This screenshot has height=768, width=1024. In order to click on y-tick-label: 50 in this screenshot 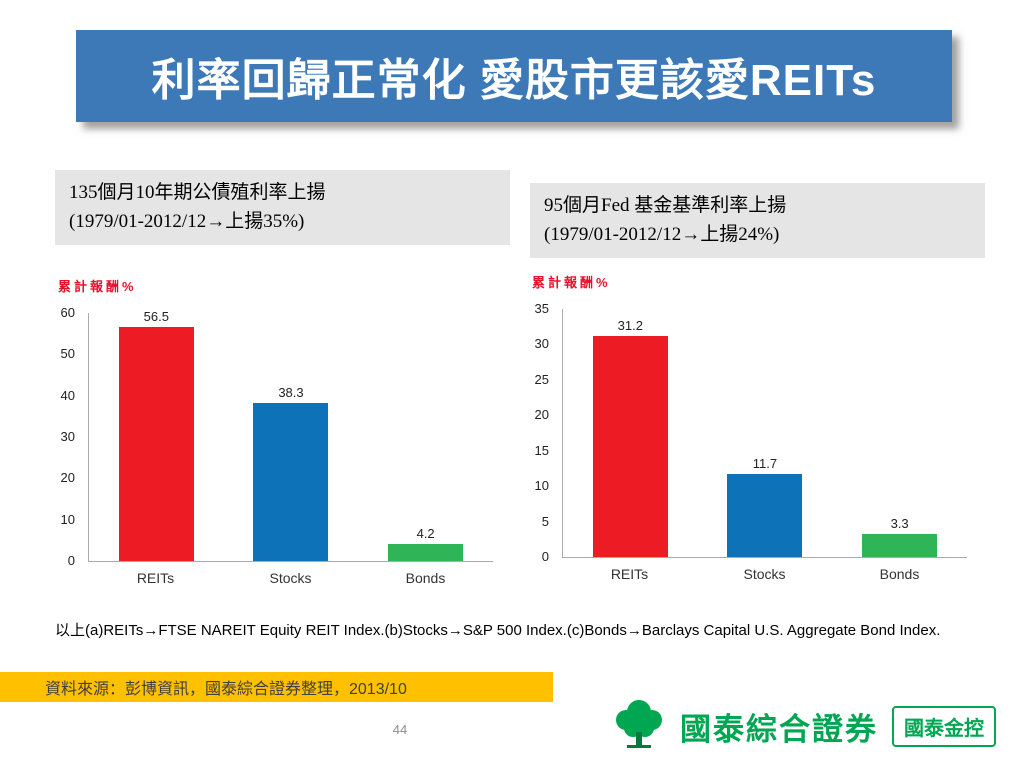, I will do `click(67, 354)`.